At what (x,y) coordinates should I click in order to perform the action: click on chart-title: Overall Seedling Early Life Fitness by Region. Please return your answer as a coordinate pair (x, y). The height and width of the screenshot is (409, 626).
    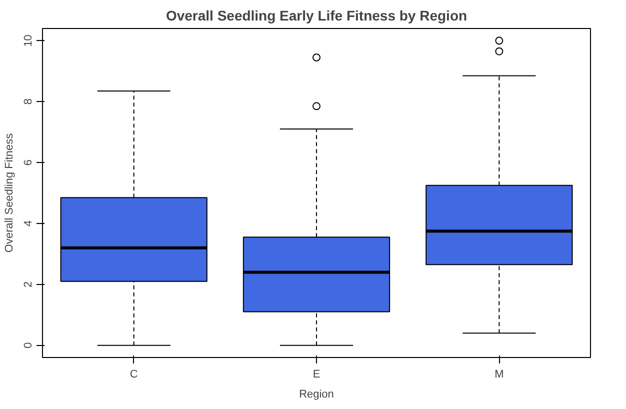
    Looking at the image, I should click on (317, 16).